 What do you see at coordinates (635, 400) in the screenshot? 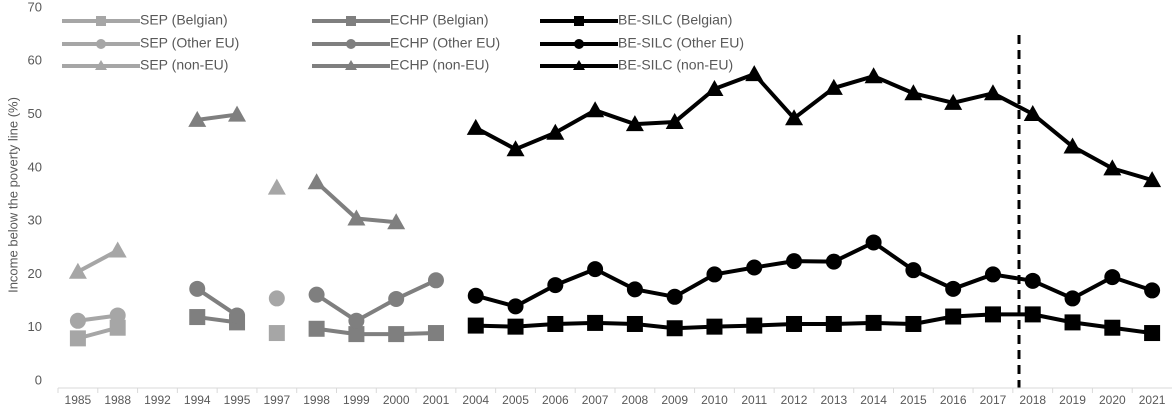
I see `x-tick-label: 2008` at bounding box center [635, 400].